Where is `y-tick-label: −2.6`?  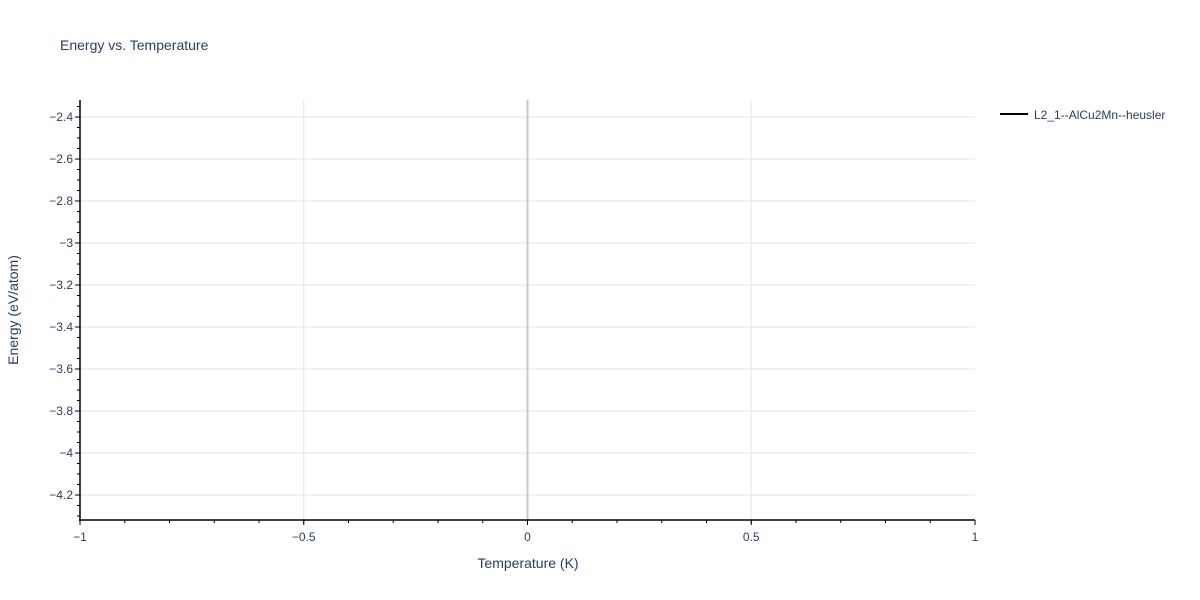
y-tick-label: −2.6 is located at coordinates (61, 159).